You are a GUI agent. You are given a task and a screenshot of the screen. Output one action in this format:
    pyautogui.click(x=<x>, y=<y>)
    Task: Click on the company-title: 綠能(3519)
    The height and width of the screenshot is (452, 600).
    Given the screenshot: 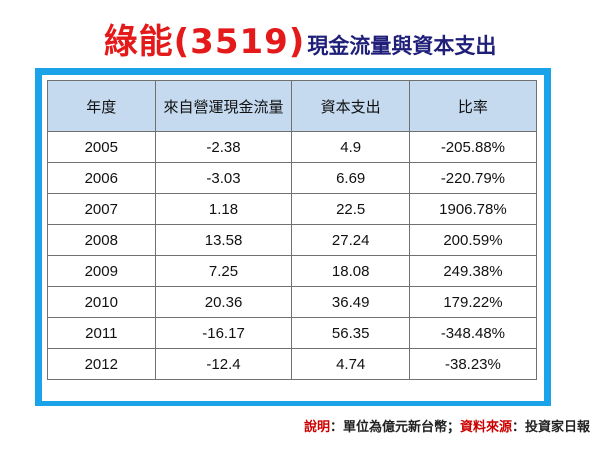 What is the action you would take?
    pyautogui.click(x=204, y=42)
    